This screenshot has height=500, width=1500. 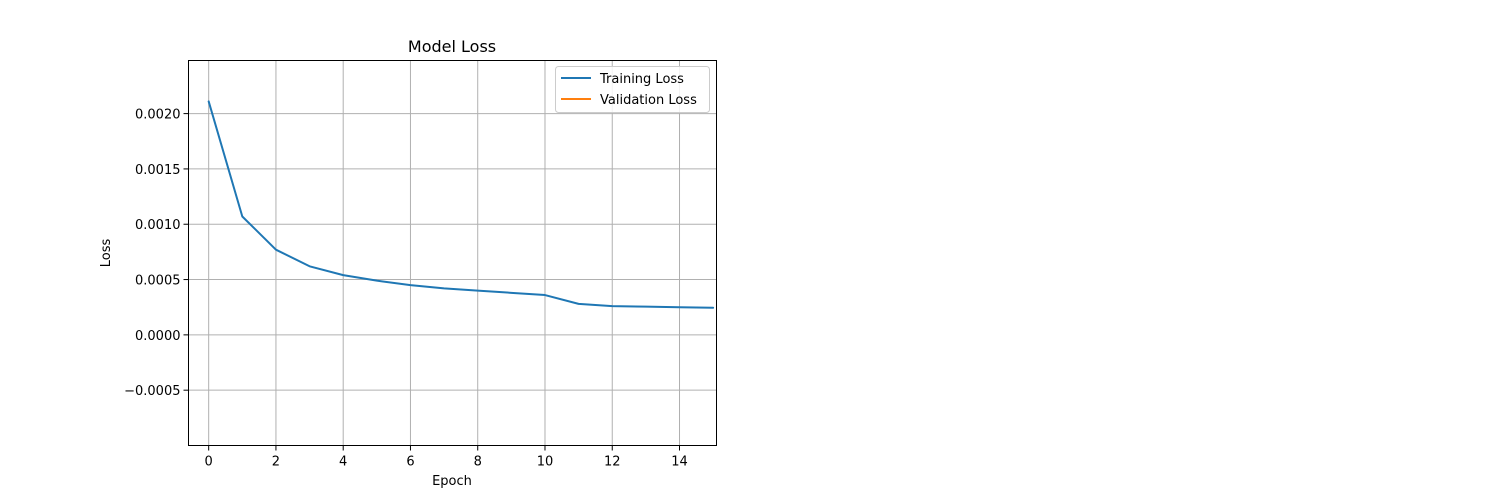 What do you see at coordinates (648, 100) in the screenshot?
I see `legend-label-validation-loss: Validation Loss` at bounding box center [648, 100].